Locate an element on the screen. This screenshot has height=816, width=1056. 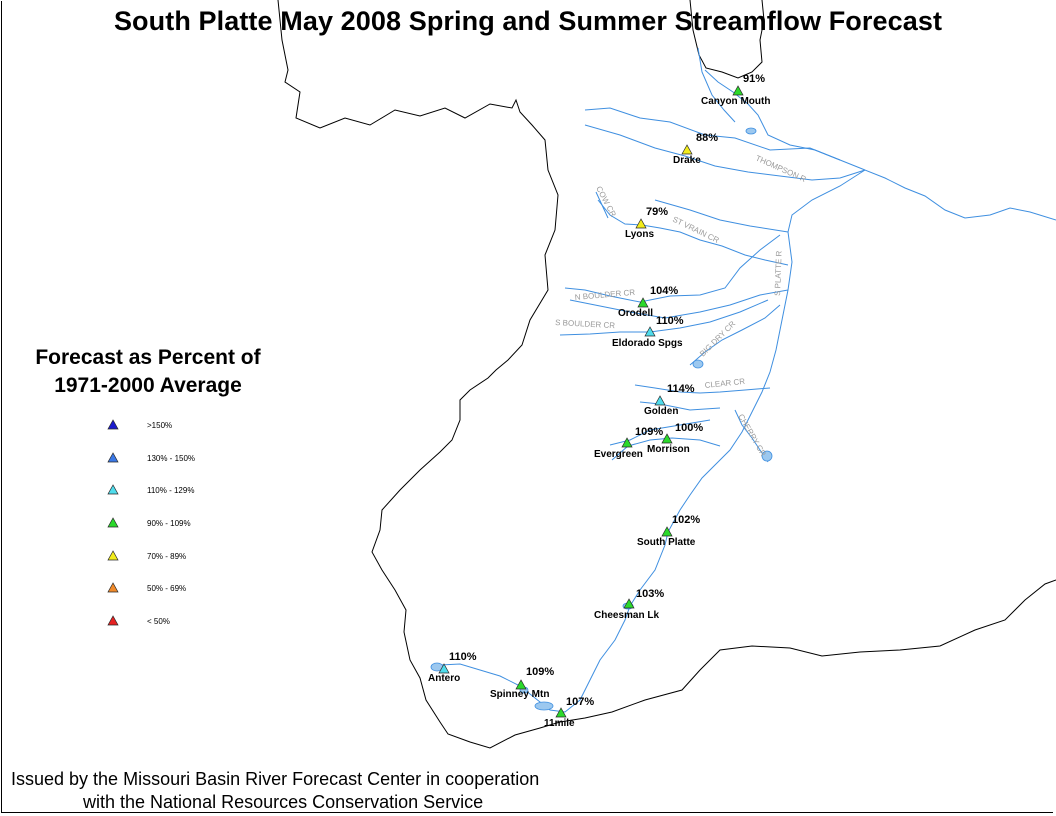
evergreen-branch is located at coordinates (660, 432).